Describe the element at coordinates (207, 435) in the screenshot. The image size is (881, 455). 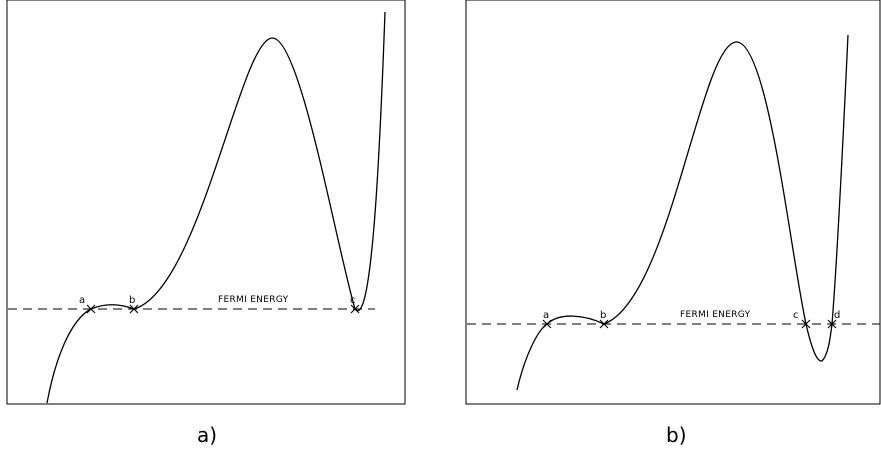
I see `panel-a-caption: a)` at that location.